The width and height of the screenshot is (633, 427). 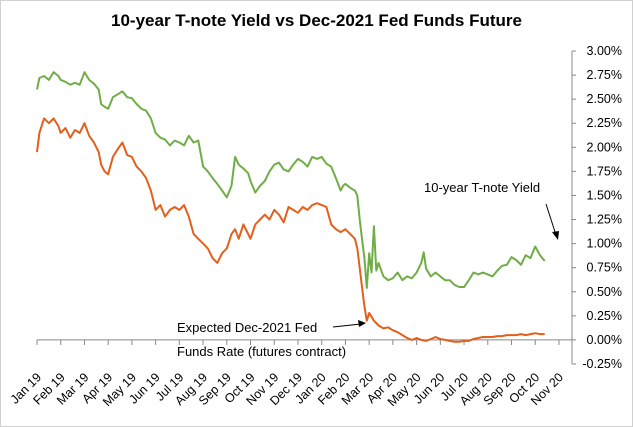 What do you see at coordinates (604, 316) in the screenshot?
I see `y-tick-label: 0.25%` at bounding box center [604, 316].